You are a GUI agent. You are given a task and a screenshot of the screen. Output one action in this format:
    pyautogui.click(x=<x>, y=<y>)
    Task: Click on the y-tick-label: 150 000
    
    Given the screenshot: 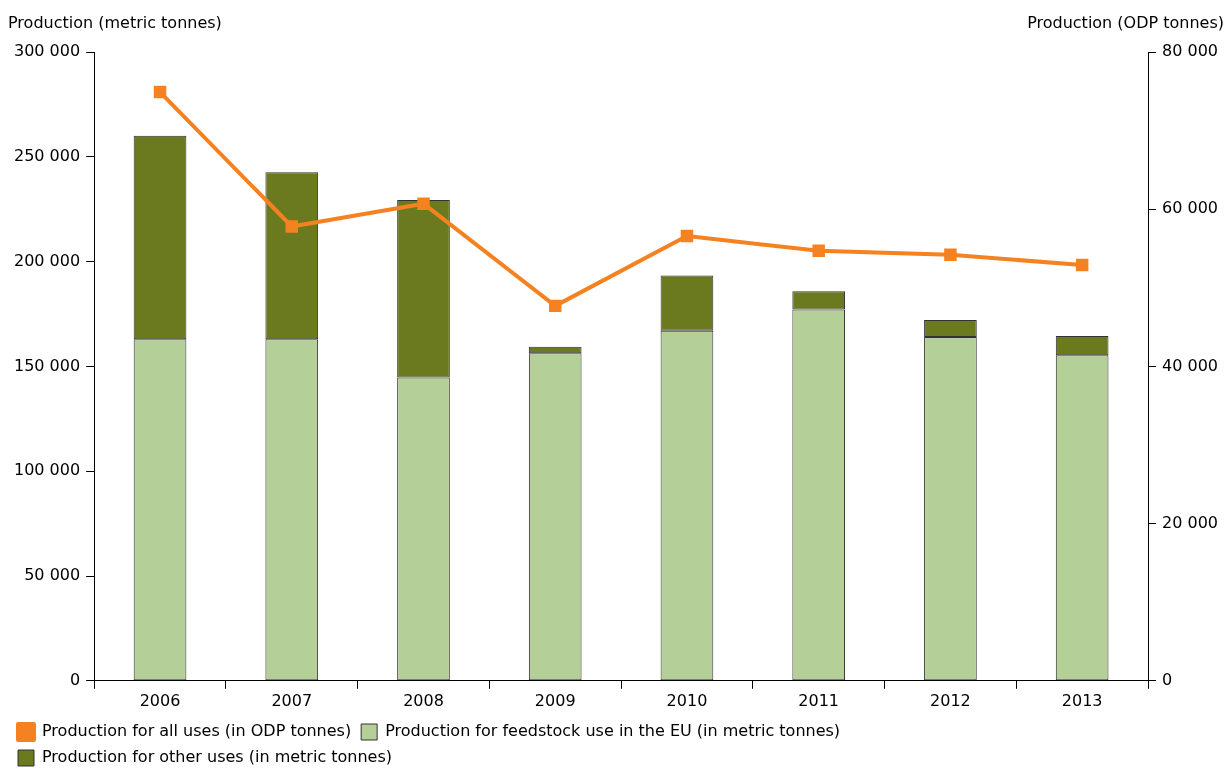 What is the action you would take?
    pyautogui.click(x=47, y=365)
    